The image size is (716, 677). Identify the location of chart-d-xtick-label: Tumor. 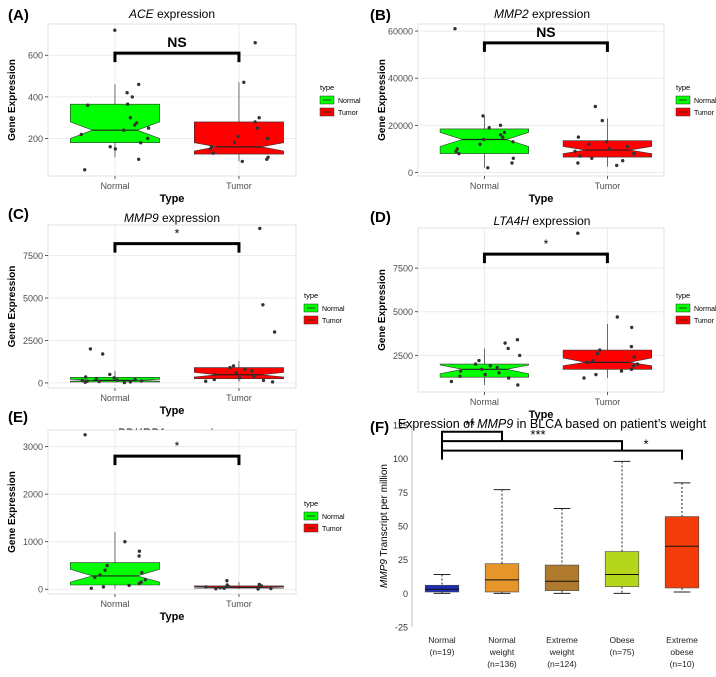
(608, 402).